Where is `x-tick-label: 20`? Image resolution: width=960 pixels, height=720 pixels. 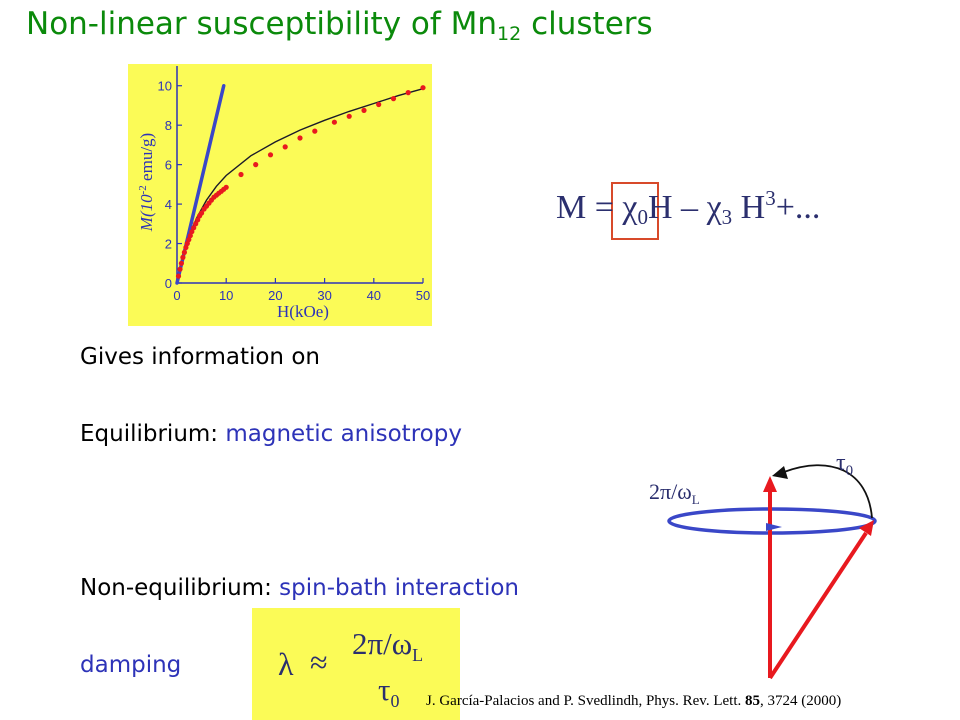 x-tick-label: 20 is located at coordinates (275, 295).